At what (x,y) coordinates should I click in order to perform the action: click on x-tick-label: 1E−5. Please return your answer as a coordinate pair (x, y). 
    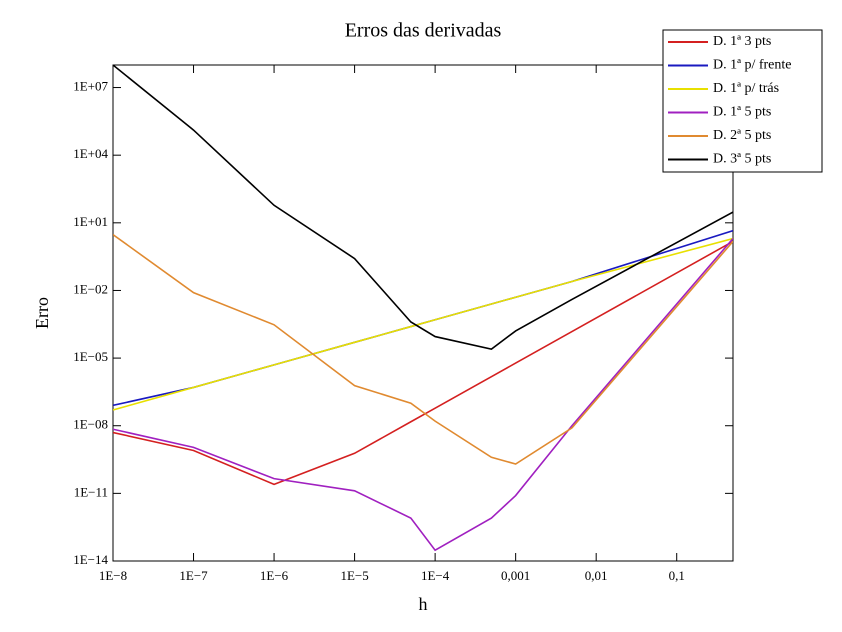
    Looking at the image, I should click on (354, 575).